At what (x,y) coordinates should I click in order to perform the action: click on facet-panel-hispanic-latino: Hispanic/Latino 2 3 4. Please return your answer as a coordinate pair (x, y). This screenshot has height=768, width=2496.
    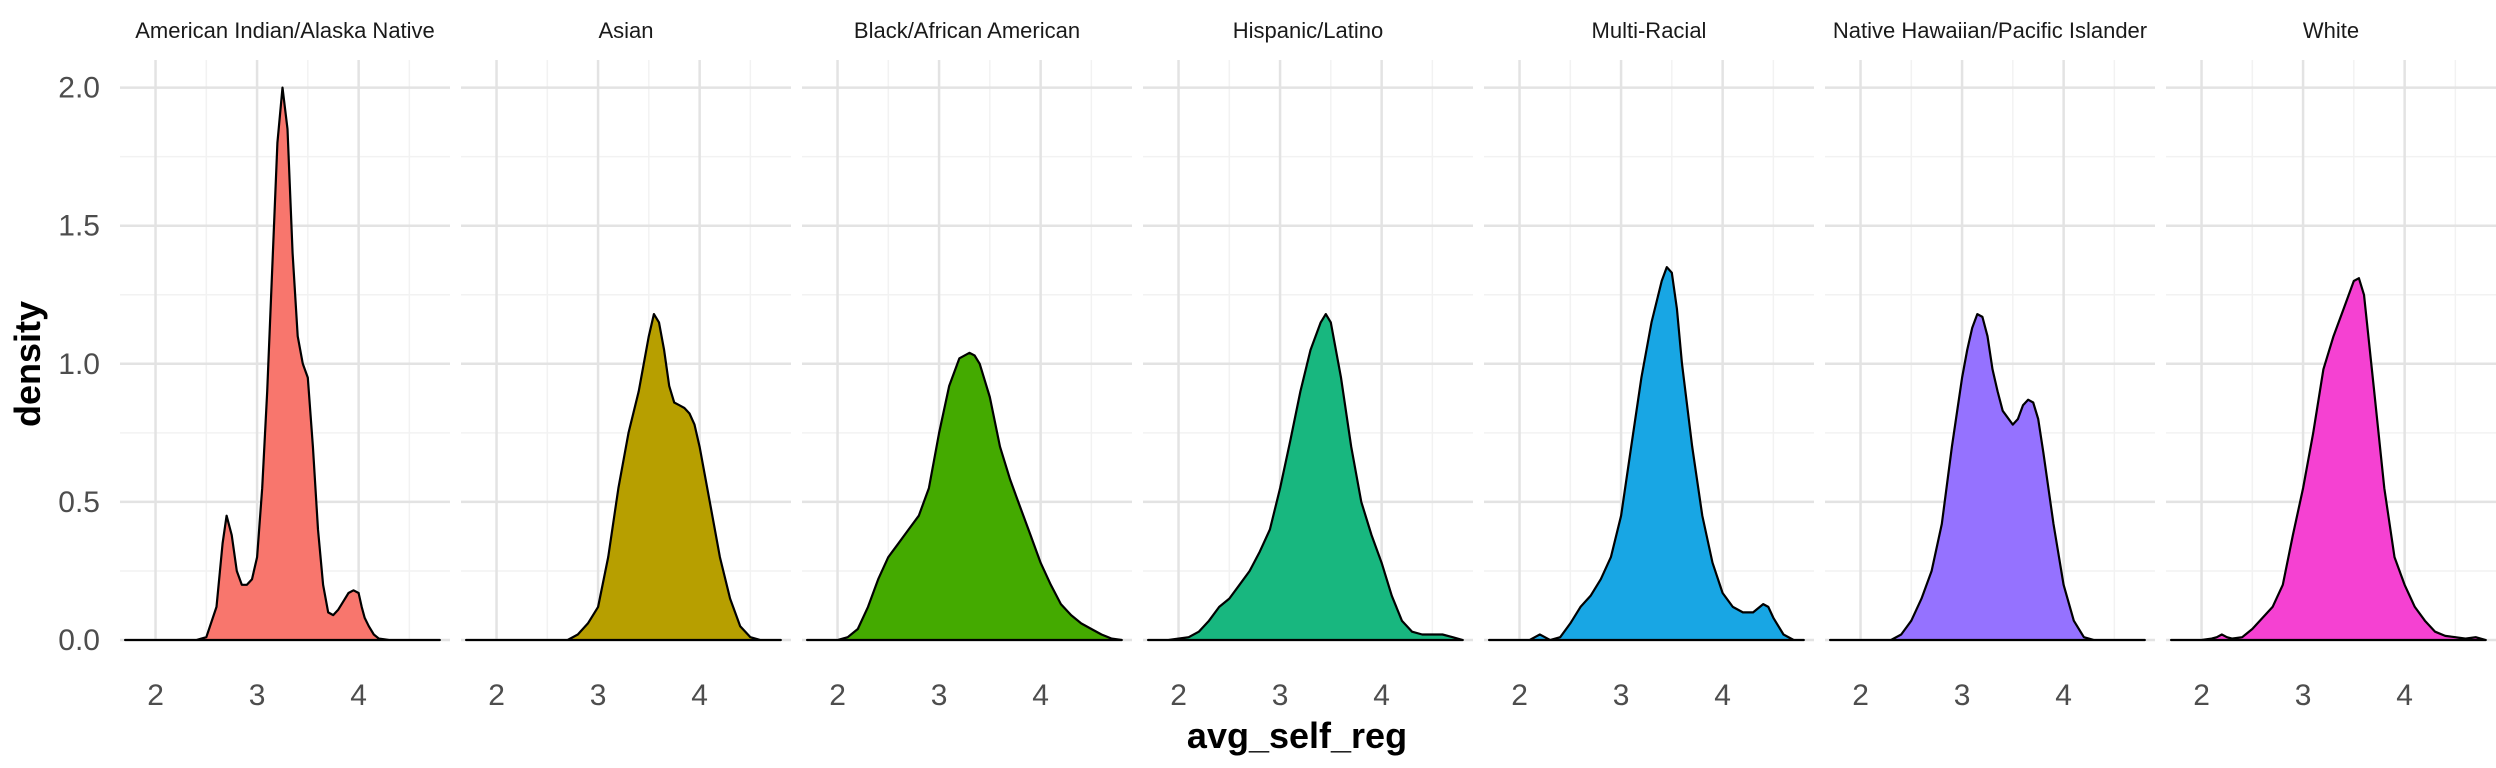
    Looking at the image, I should click on (1308, 365).